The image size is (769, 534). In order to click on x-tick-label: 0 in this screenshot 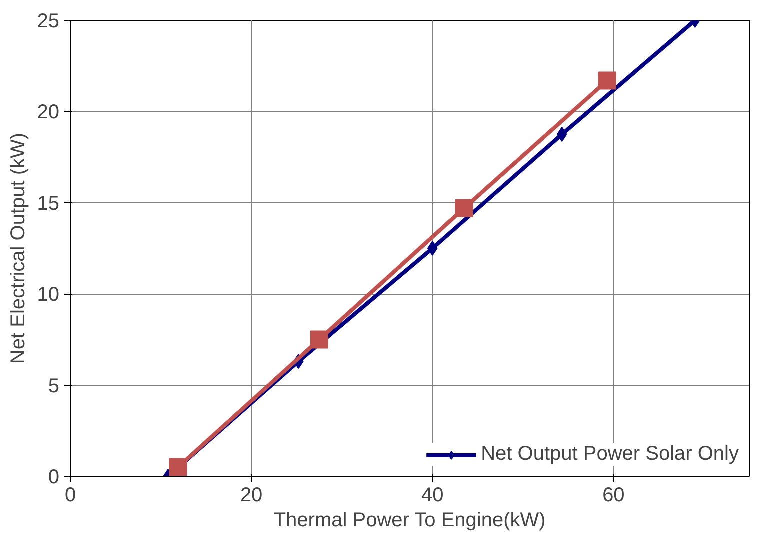, I will do `click(70, 495)`.